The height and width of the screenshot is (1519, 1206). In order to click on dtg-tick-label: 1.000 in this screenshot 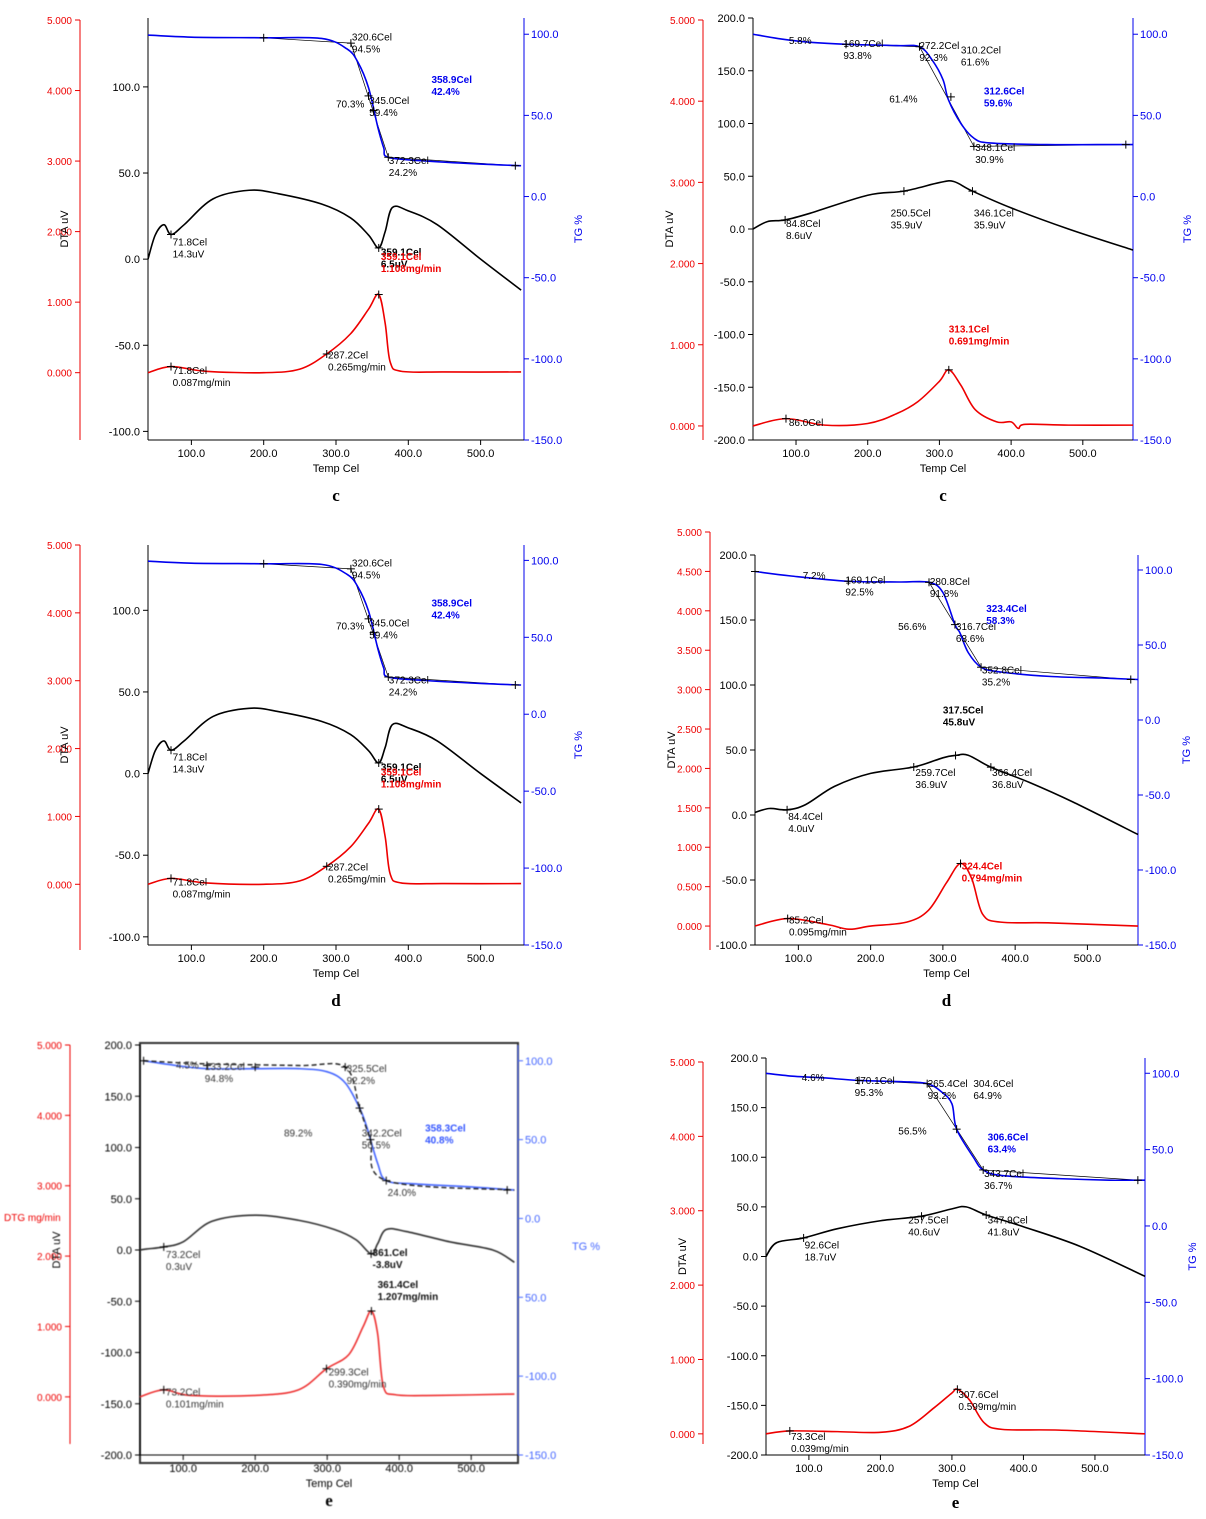, I will do `click(689, 848)`.